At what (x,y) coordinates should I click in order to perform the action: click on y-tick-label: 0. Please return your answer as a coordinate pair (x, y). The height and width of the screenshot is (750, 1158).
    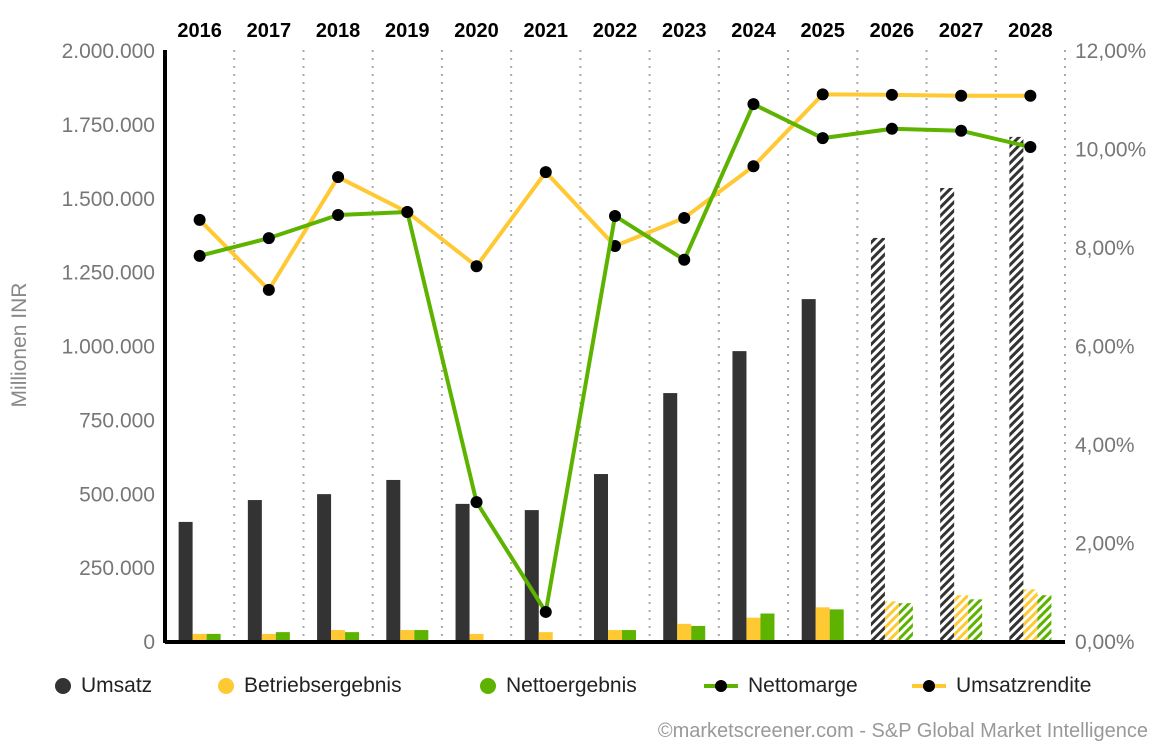
    Looking at the image, I should click on (149, 642).